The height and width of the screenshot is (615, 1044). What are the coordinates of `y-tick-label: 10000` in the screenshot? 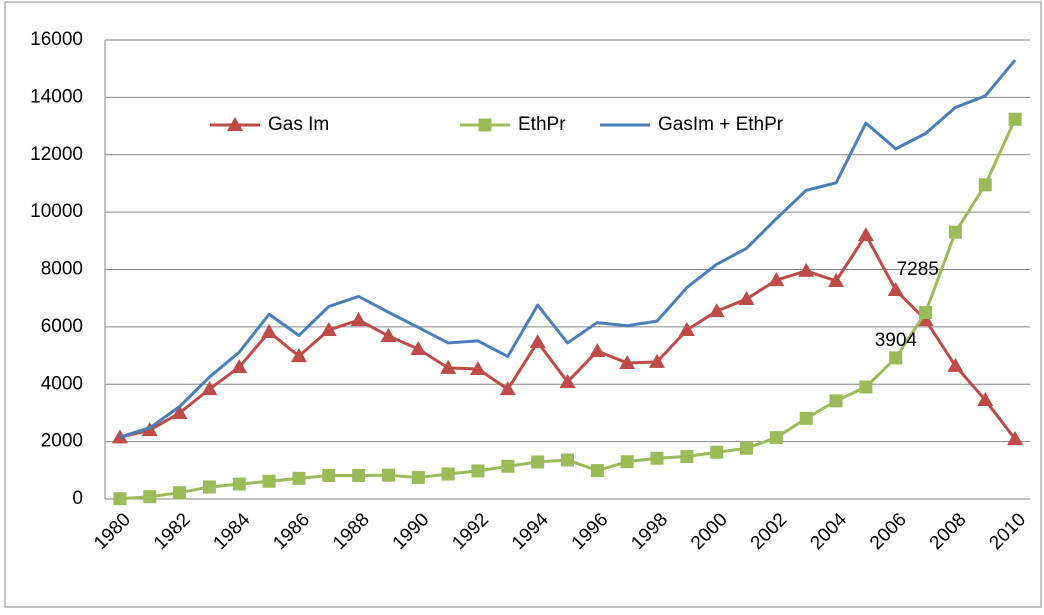 It's located at (56, 211).